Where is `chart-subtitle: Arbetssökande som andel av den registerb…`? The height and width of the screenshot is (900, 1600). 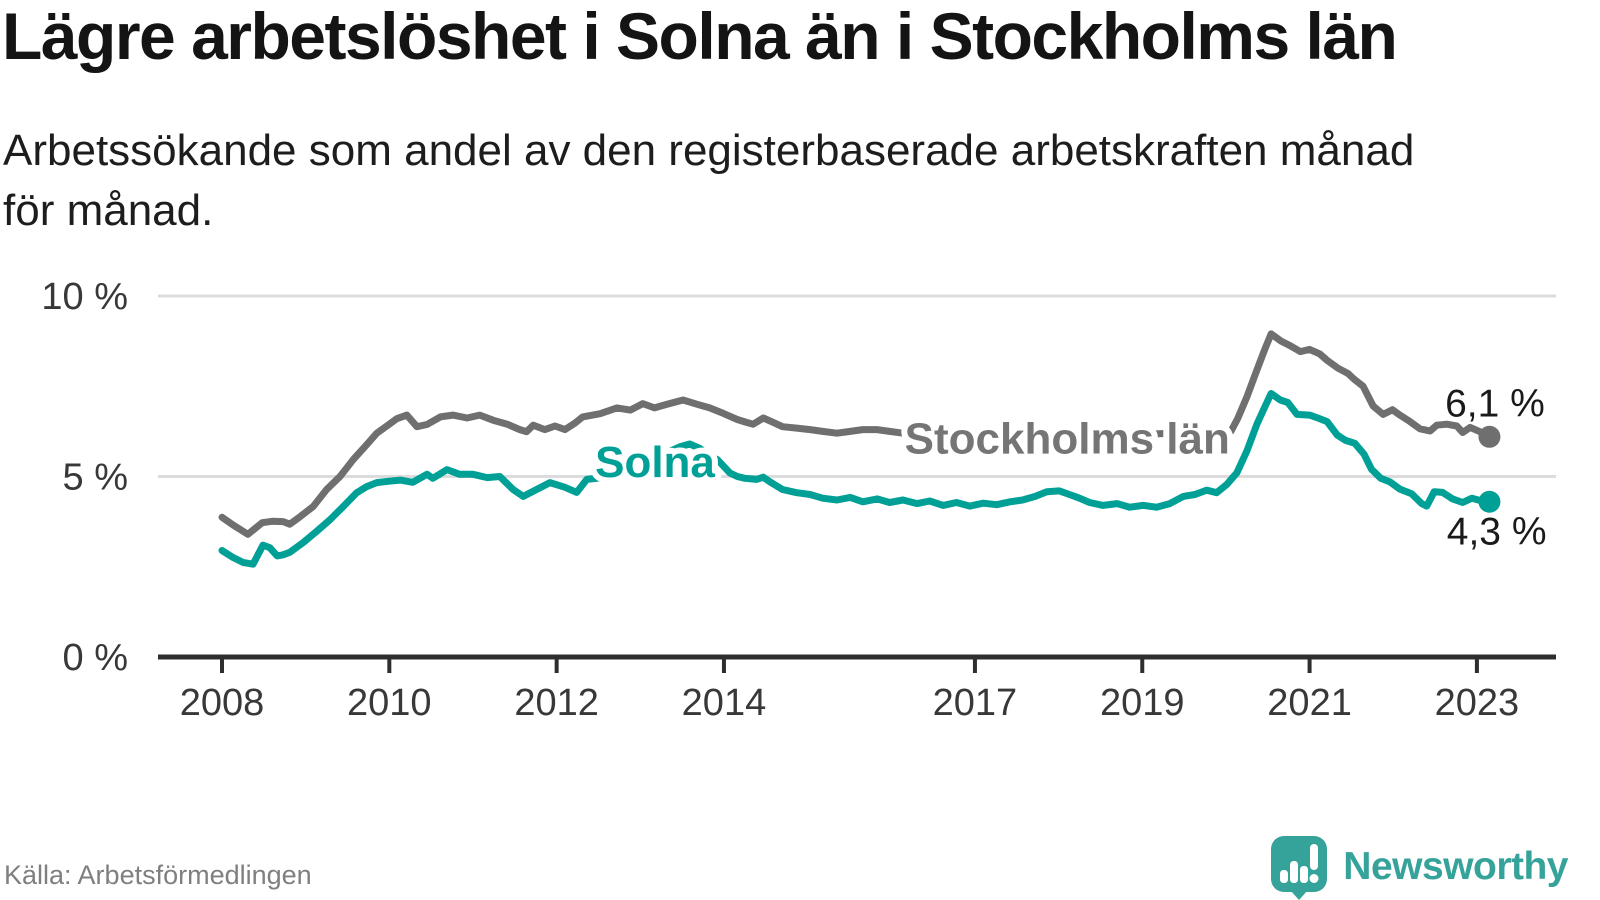 chart-subtitle: Arbetssökande som andel av den registerb… is located at coordinates (708, 181).